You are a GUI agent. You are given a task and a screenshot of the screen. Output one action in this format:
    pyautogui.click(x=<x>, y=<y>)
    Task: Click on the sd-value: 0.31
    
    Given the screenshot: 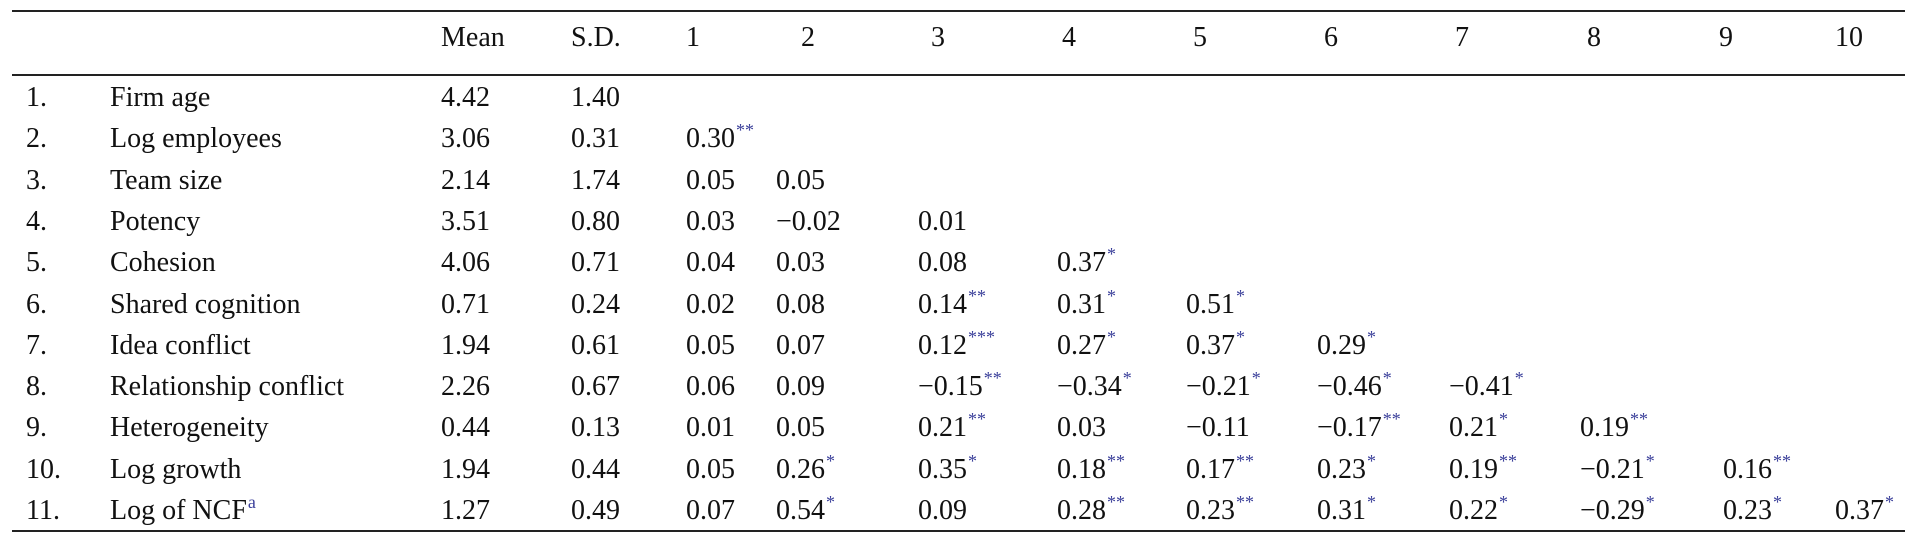 What is the action you would take?
    pyautogui.click(x=595, y=139)
    